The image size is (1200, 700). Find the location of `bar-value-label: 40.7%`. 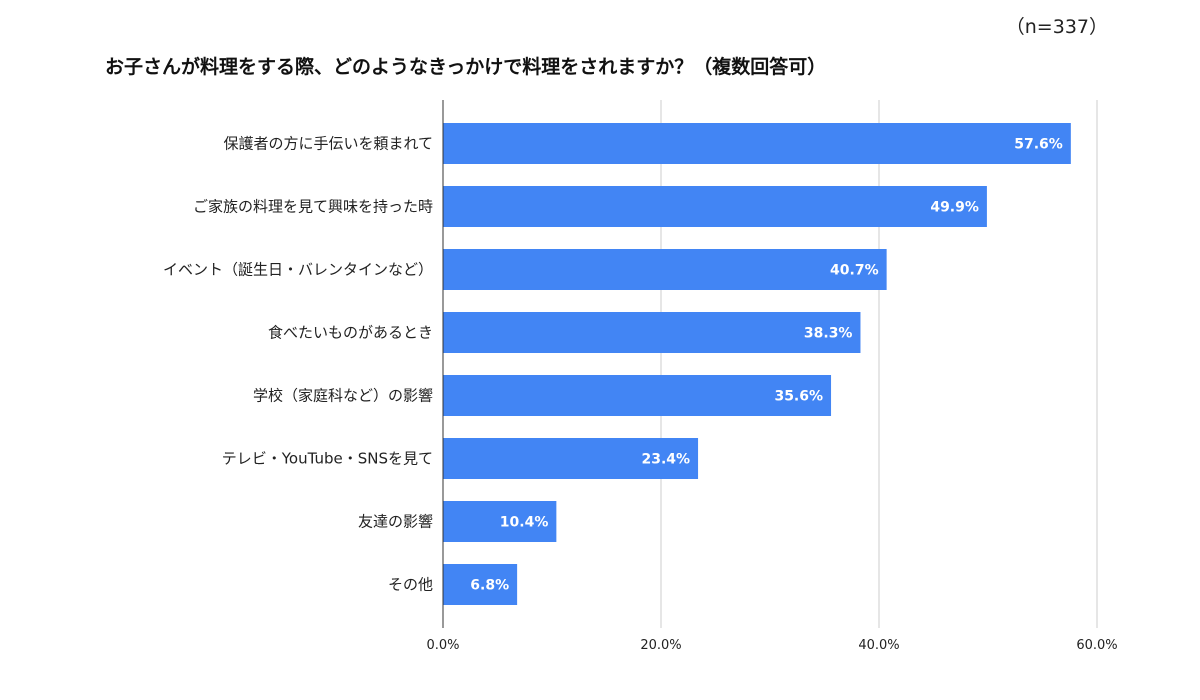

bar-value-label: 40.7% is located at coordinates (854, 271).